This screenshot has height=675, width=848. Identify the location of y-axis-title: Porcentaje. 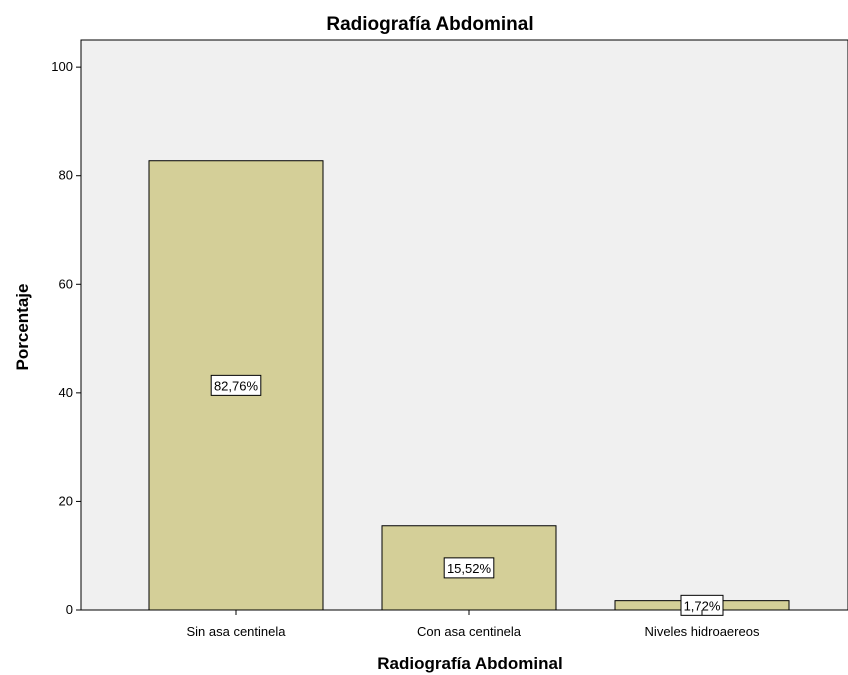
(22, 327).